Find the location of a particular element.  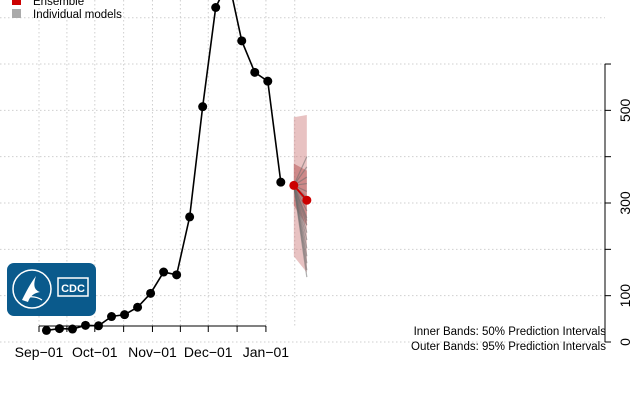

x-tick-label: Oct−01 is located at coordinates (95, 352).